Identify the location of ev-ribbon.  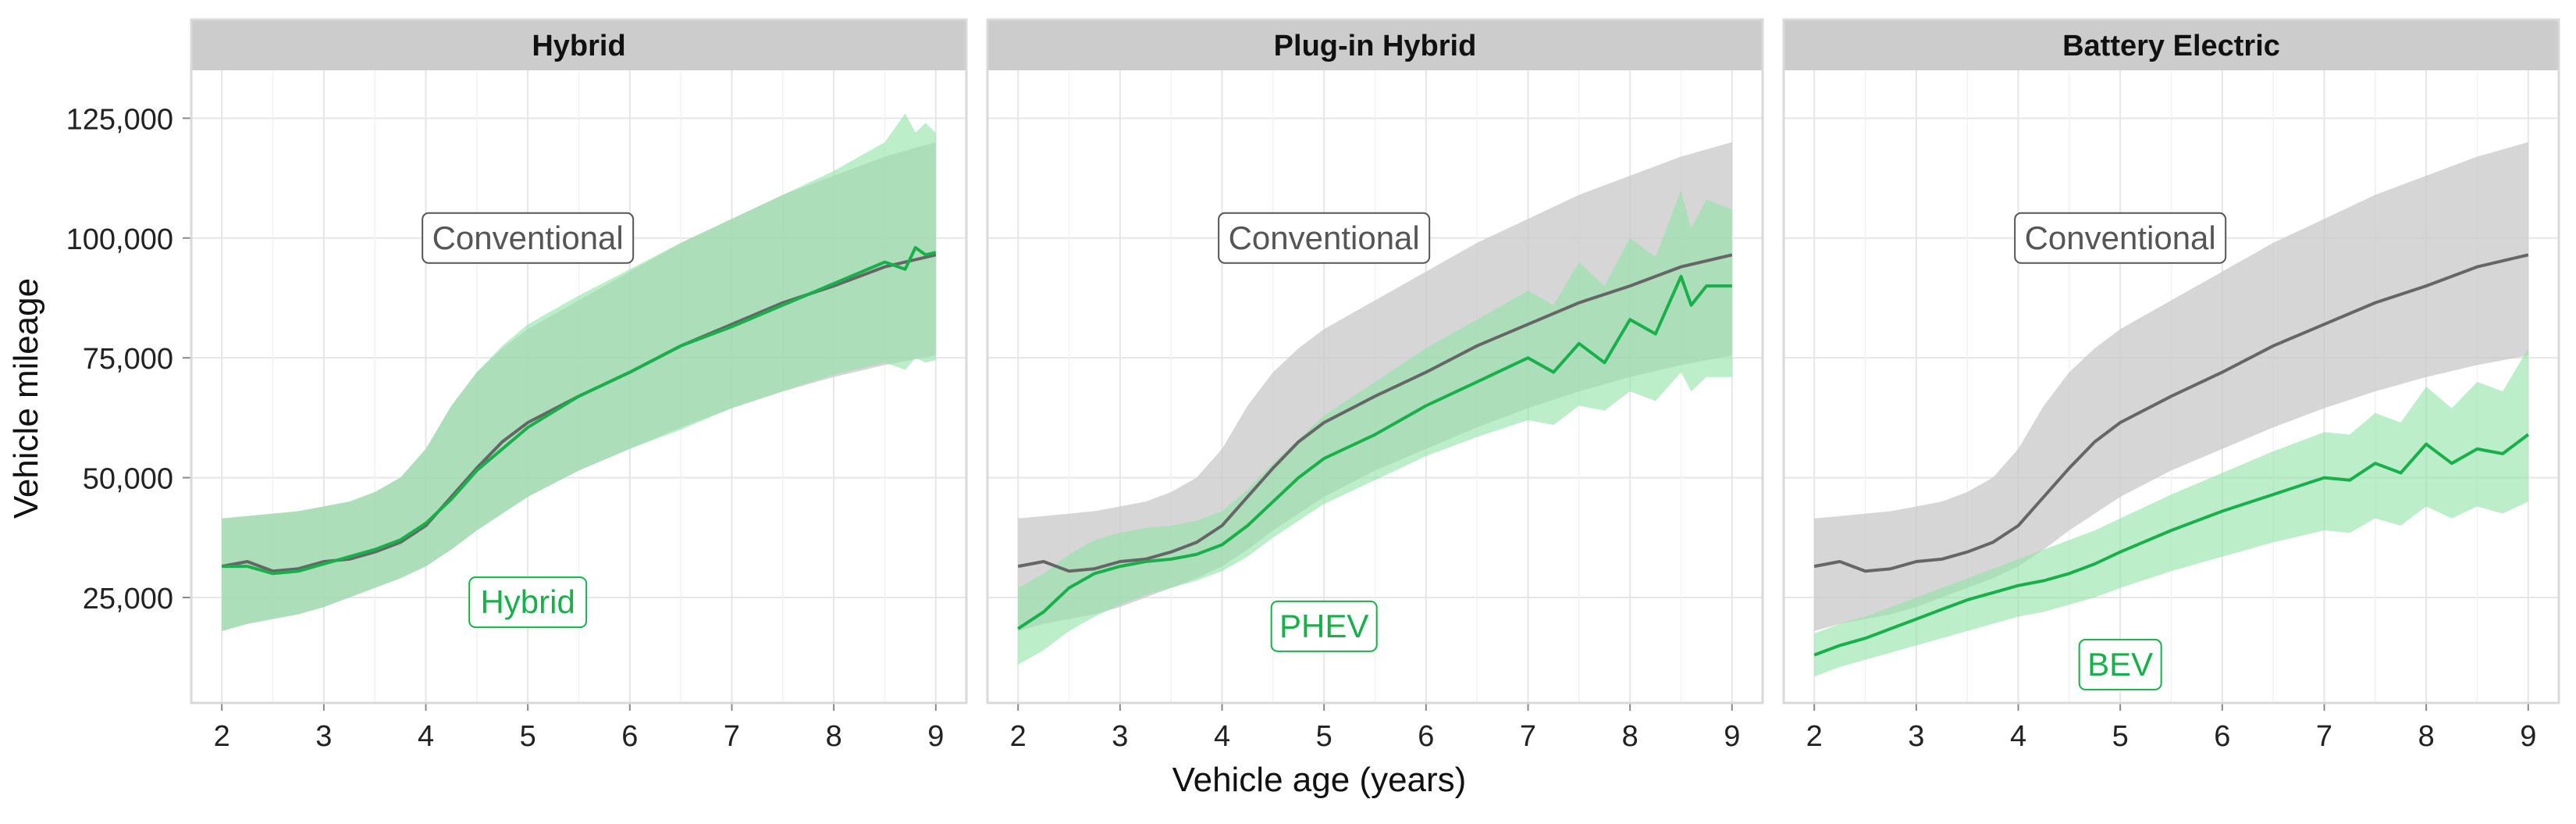
(2171, 512).